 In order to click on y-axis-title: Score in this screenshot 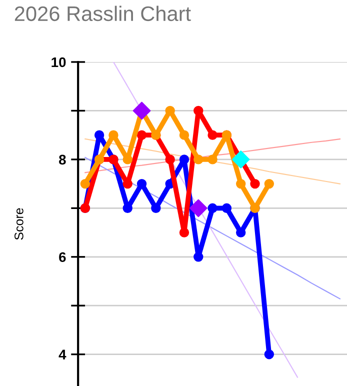, I will do `click(19, 224)`.